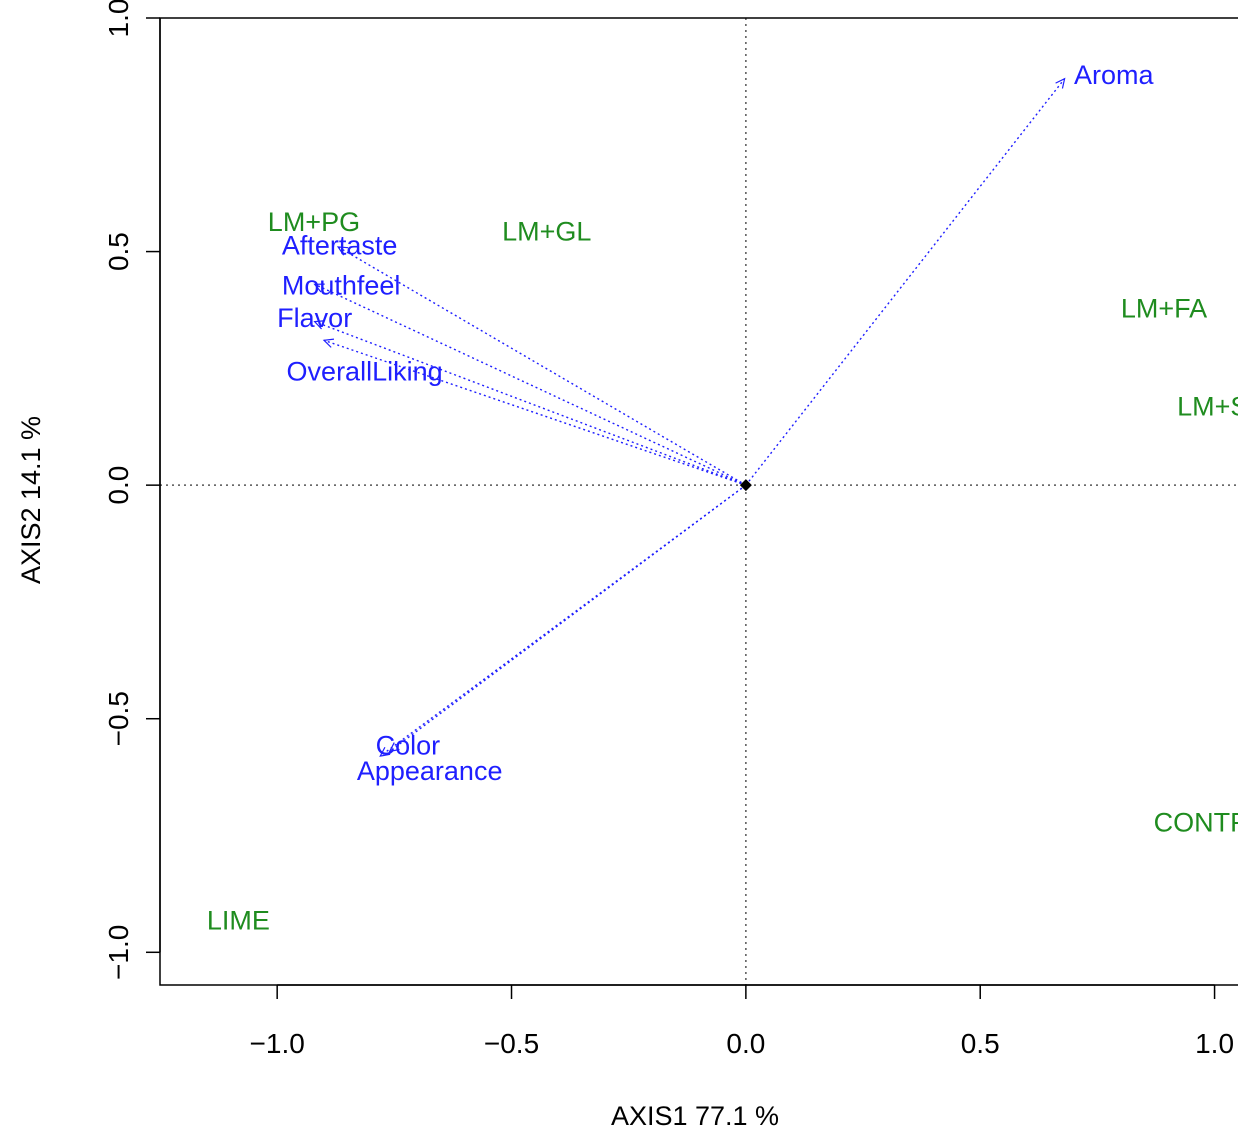  Describe the element at coordinates (568, 618) in the screenshot. I see `vector-appearance` at that location.